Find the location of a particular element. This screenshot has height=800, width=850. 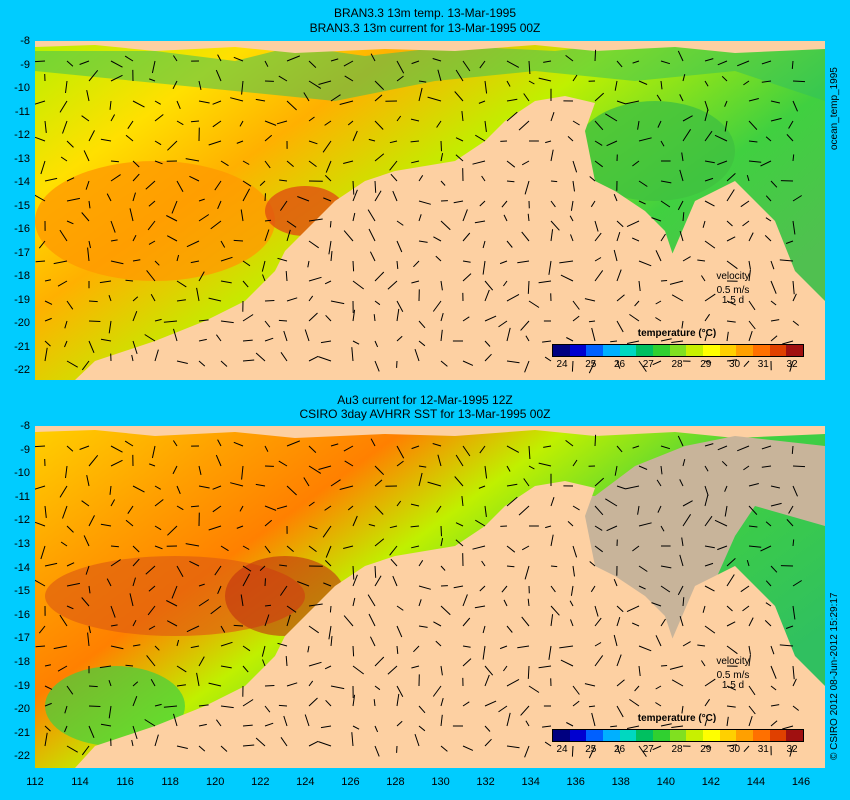

latitude-label: -9 is located at coordinates (25, 64).